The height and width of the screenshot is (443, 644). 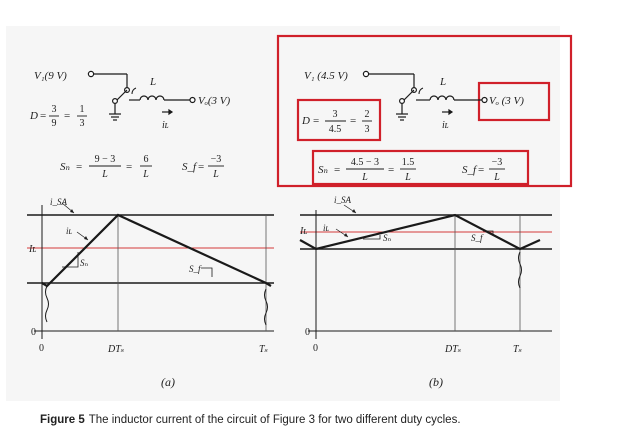 I want to click on panel-b-vo-highlight-box, so click(x=514, y=101).